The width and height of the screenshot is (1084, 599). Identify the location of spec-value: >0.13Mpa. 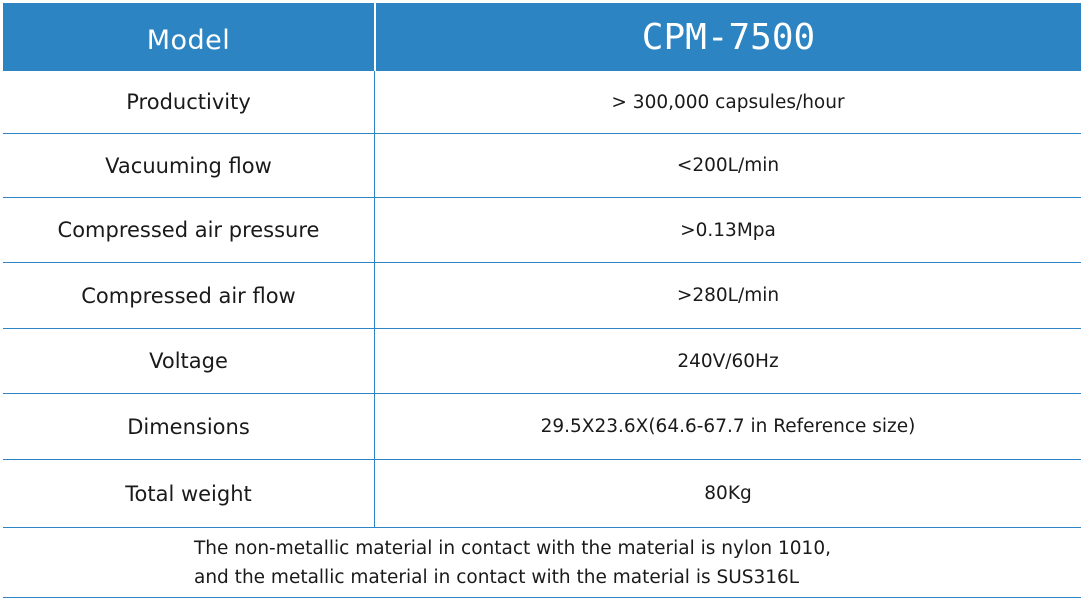
(728, 230).